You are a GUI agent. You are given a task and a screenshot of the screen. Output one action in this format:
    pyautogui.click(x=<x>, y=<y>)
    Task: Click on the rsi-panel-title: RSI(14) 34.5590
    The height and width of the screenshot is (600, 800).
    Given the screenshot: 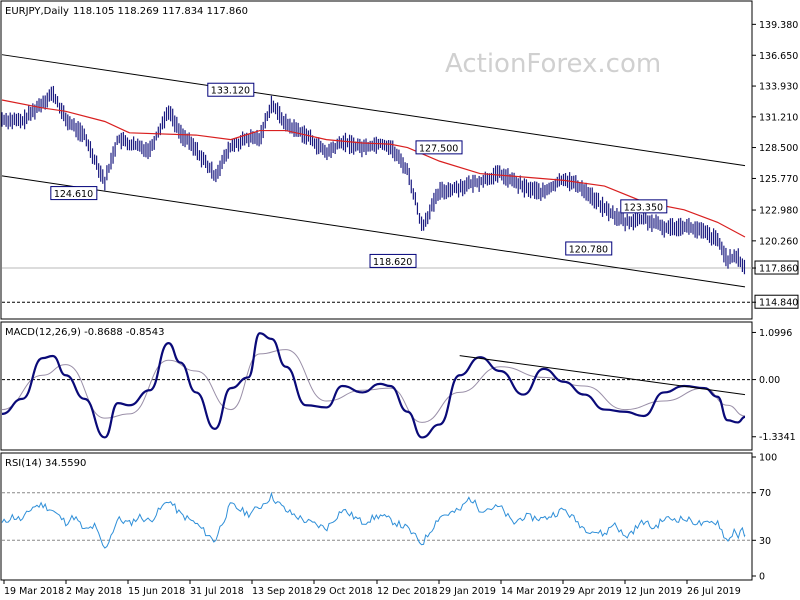 What is the action you would take?
    pyautogui.click(x=45, y=463)
    